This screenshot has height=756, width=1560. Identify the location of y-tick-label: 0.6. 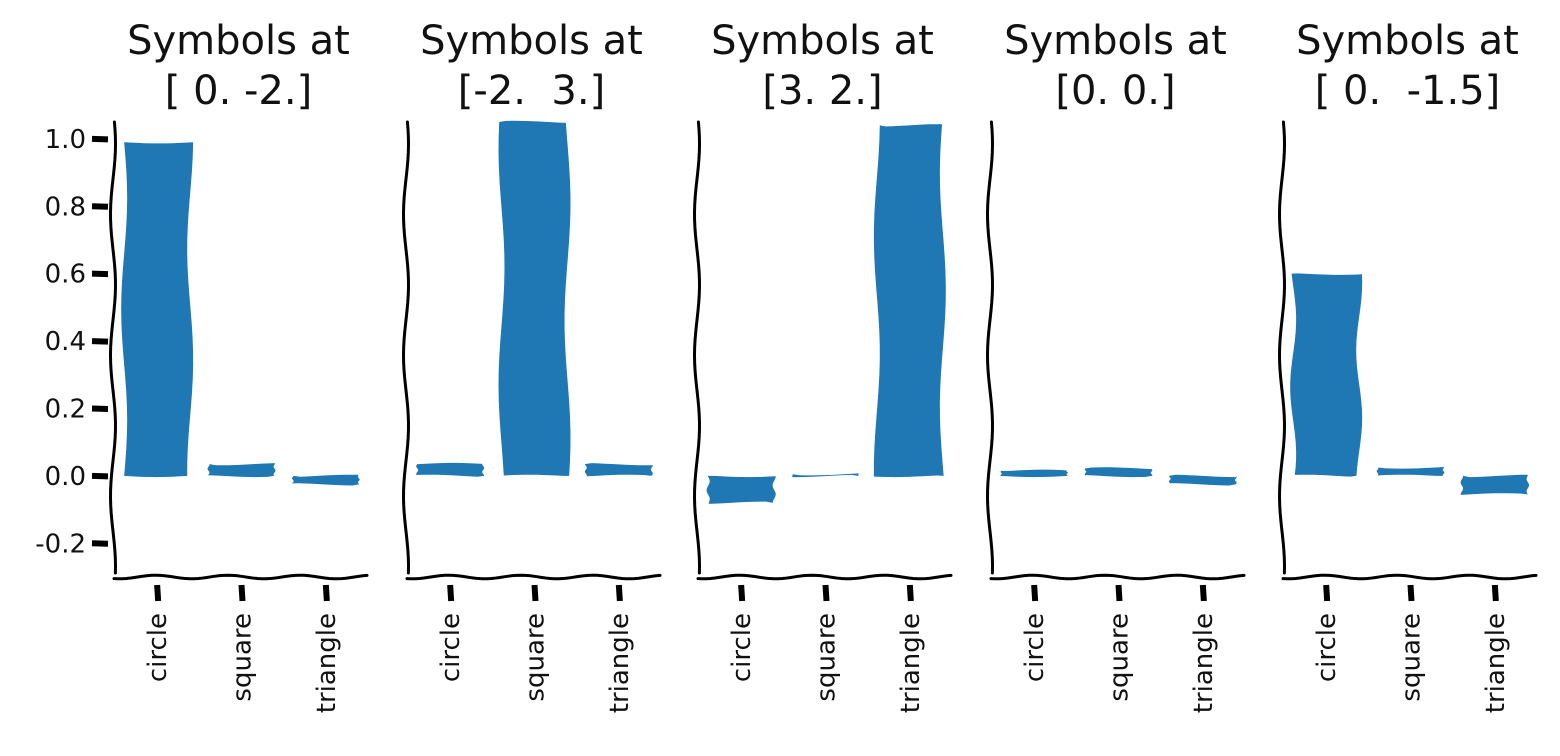
(65, 275).